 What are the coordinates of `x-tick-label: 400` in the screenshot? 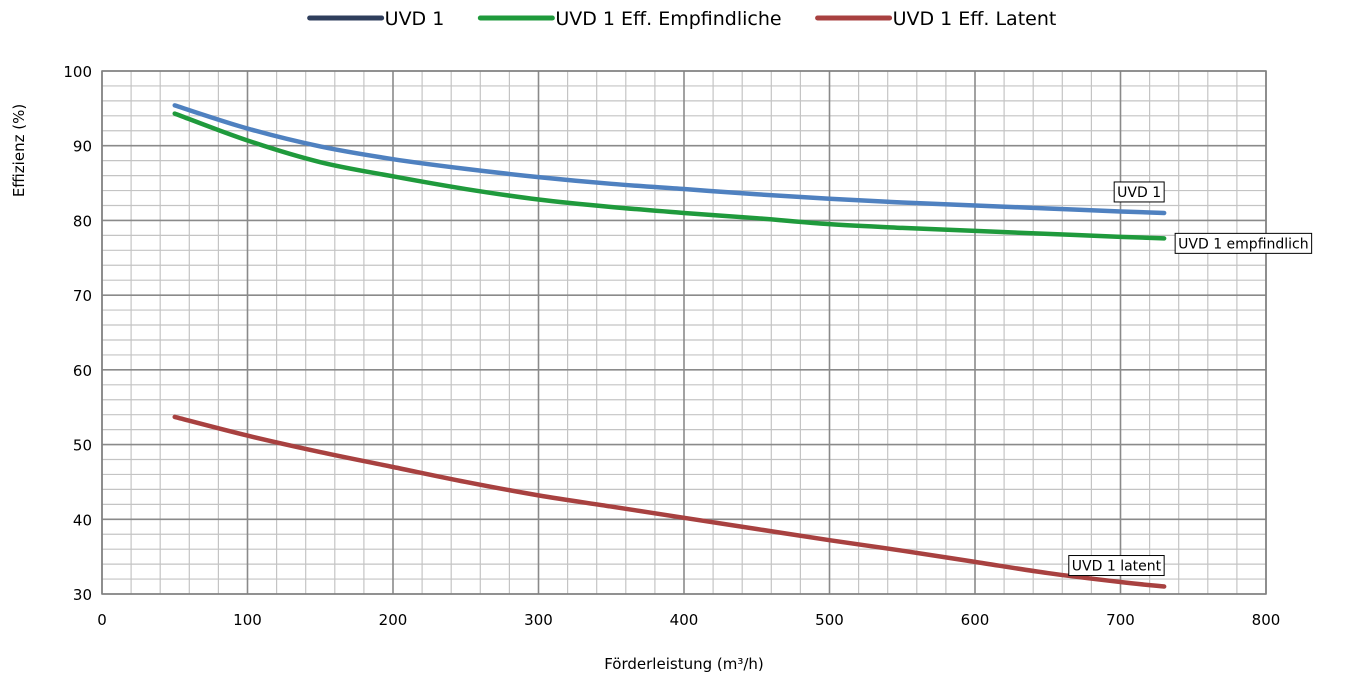 It's located at (684, 620).